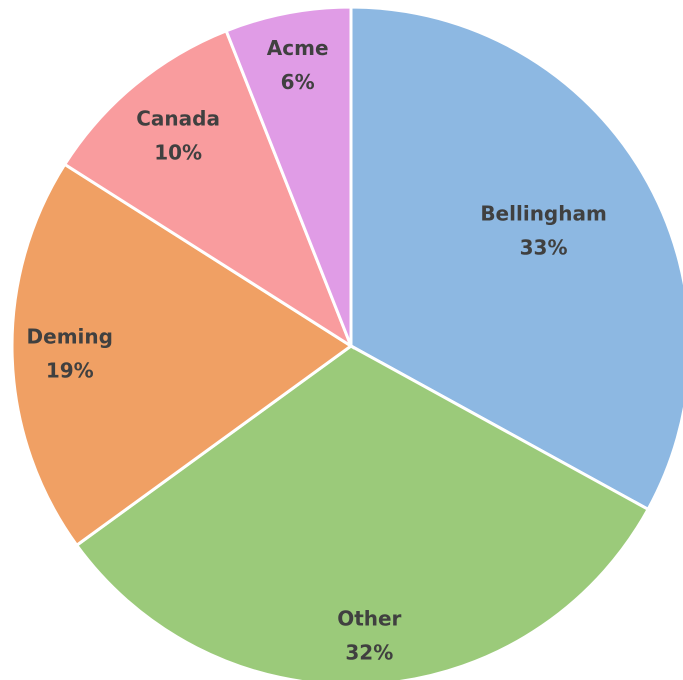 The image size is (683, 680). Describe the element at coordinates (544, 248) in the screenshot. I see `slice-value-label: 33%` at that location.